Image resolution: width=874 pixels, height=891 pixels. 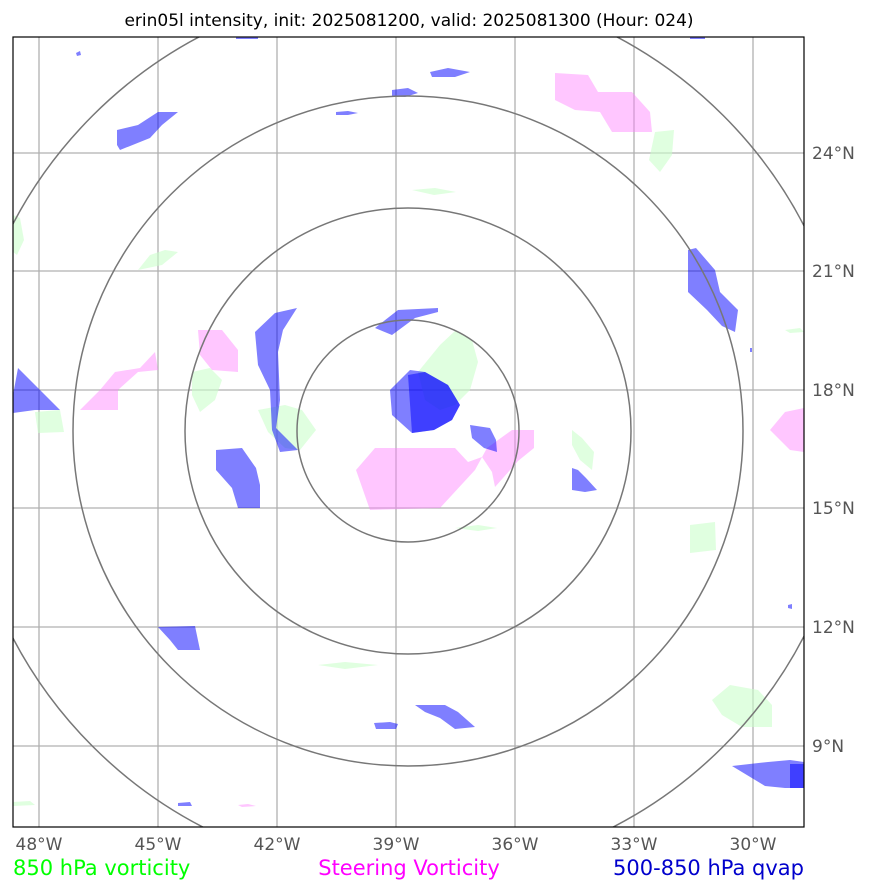 What do you see at coordinates (39, 845) in the screenshot?
I see `lon-tick-label: 48°W` at bounding box center [39, 845].